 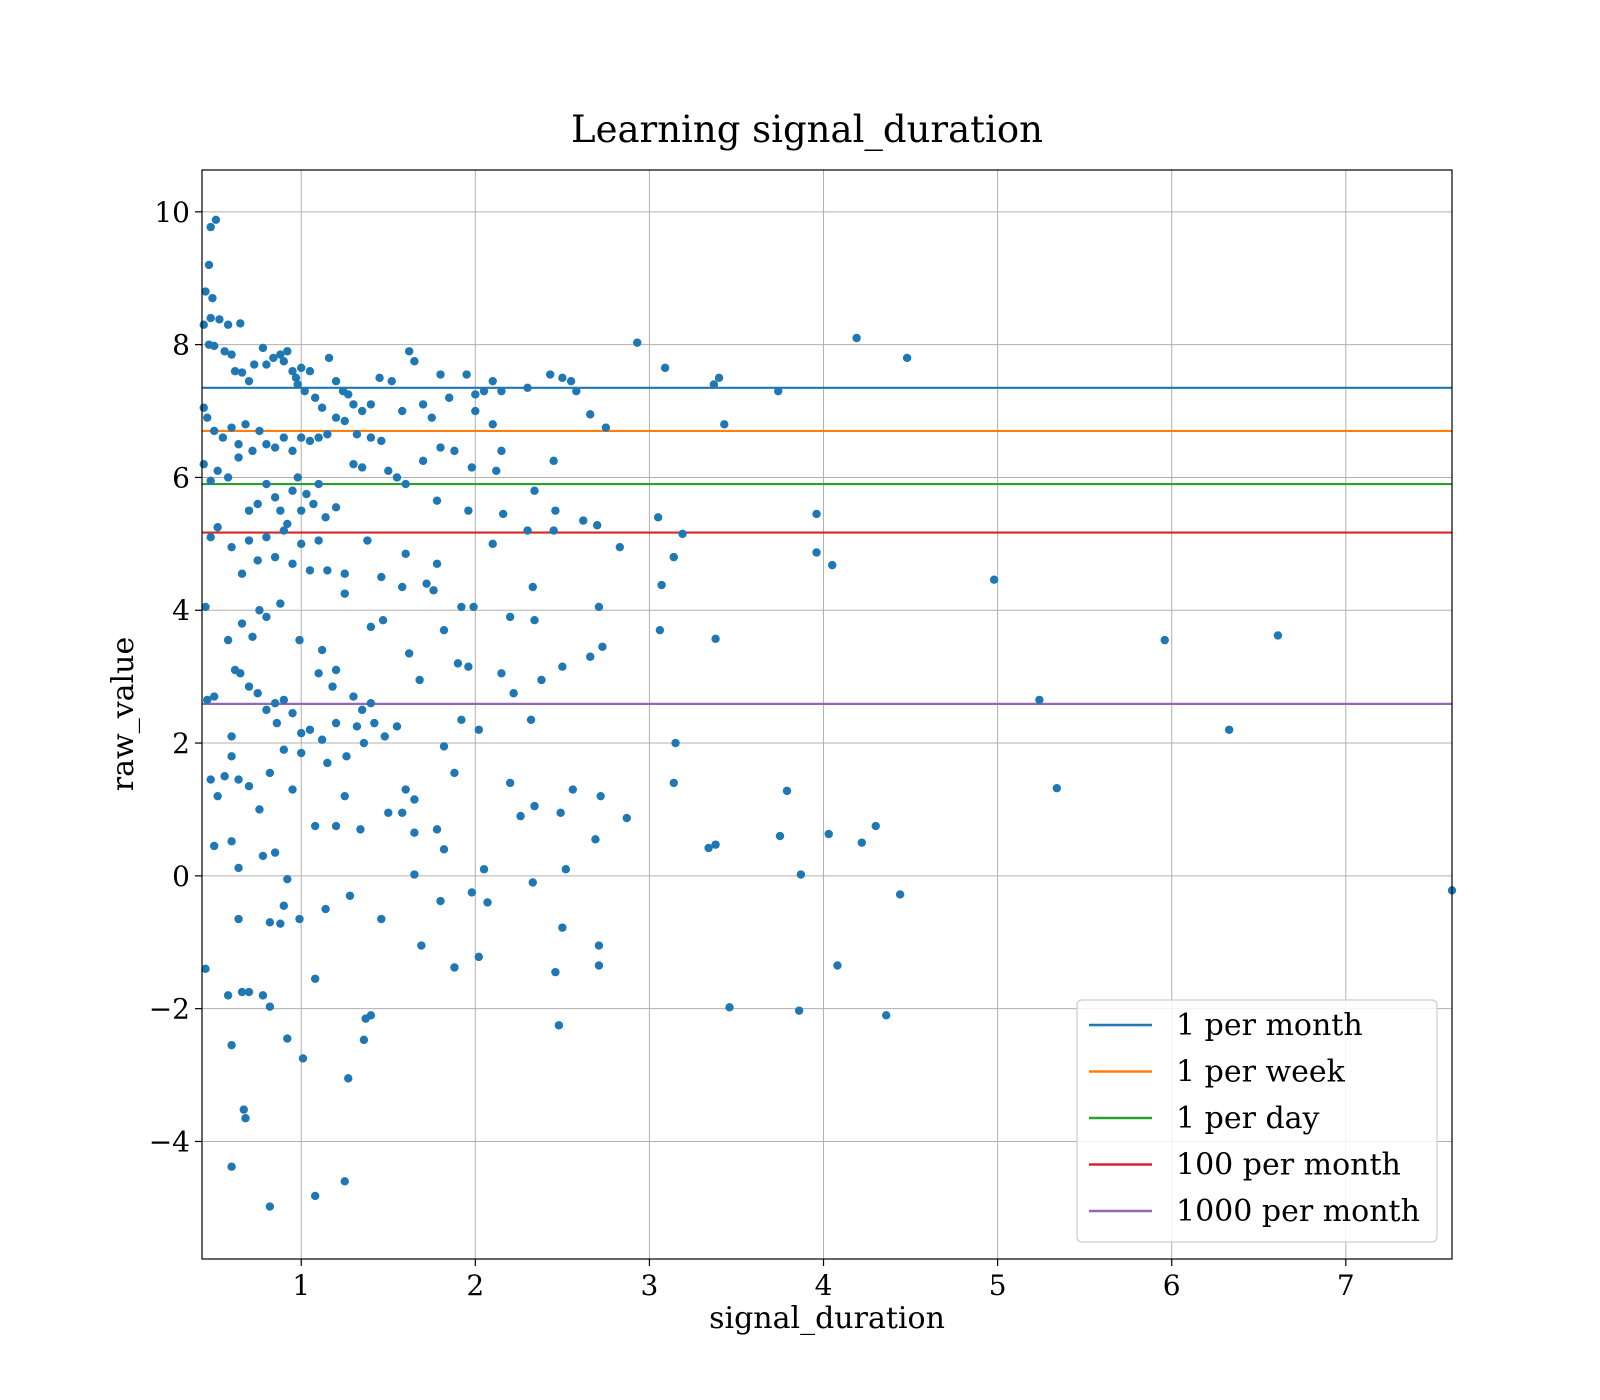 What do you see at coordinates (1172, 1285) in the screenshot?
I see `x-tick-label: 6` at bounding box center [1172, 1285].